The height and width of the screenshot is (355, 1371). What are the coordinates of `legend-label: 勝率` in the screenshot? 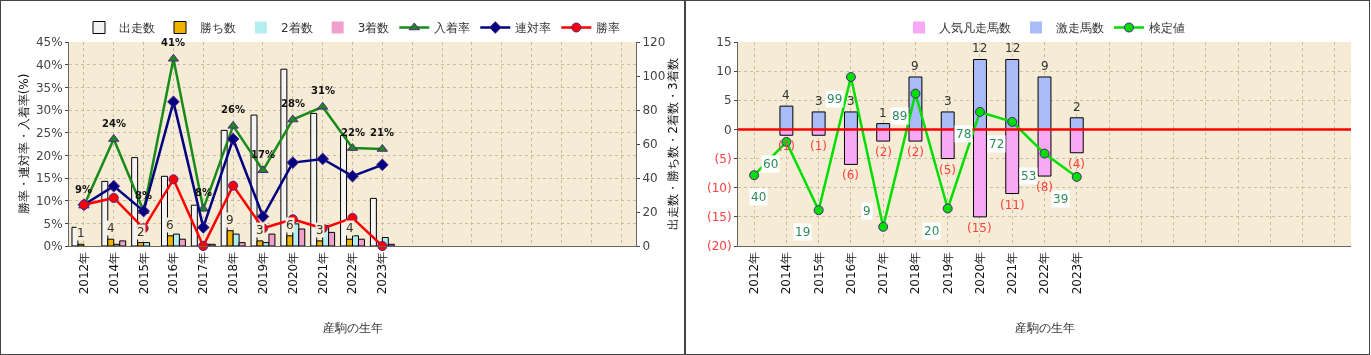 It's located at (608, 28).